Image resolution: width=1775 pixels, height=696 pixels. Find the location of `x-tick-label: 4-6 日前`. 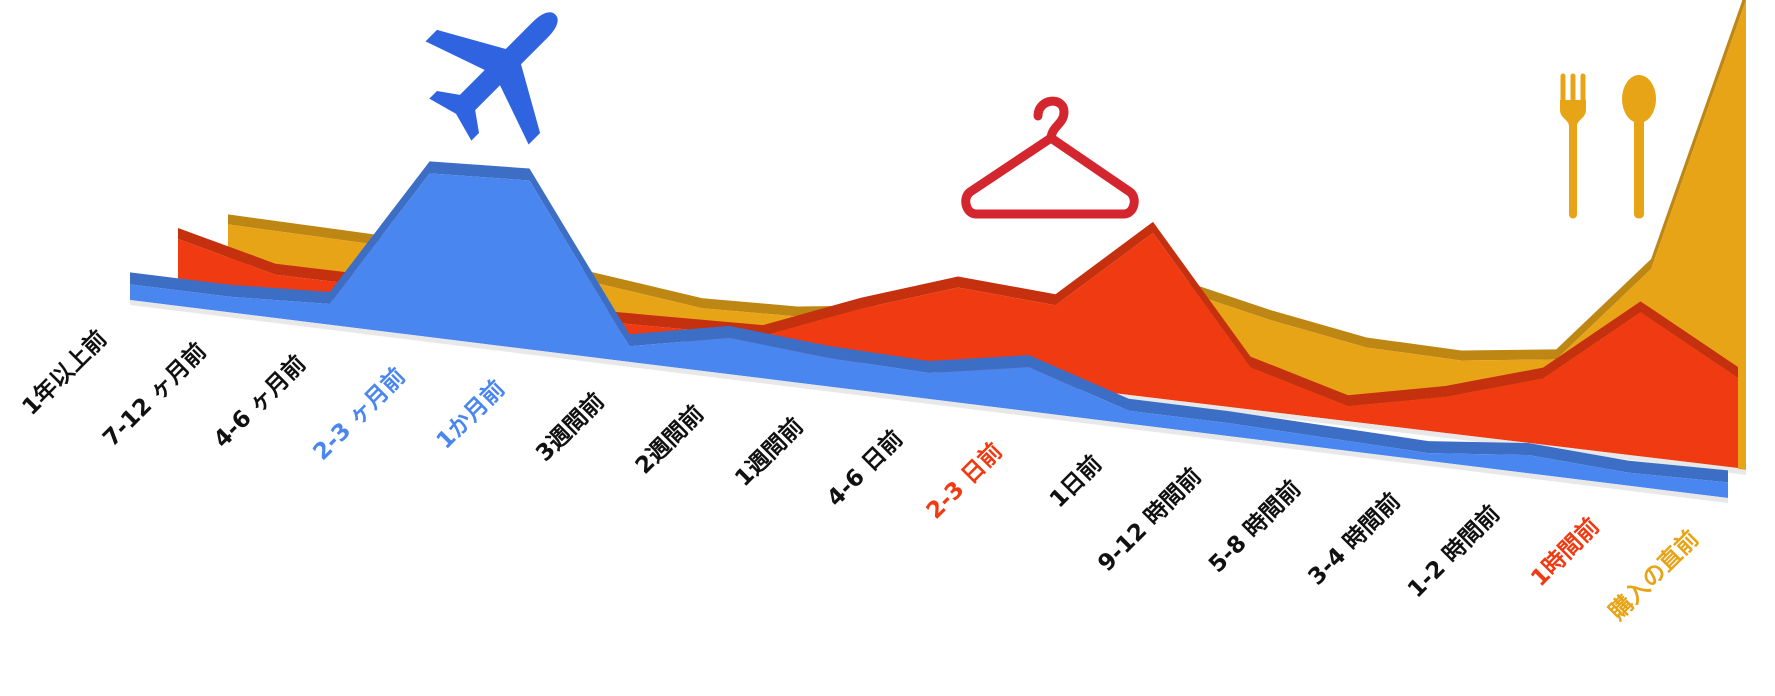

x-tick-label: 4-6 日前 is located at coordinates (865, 468).